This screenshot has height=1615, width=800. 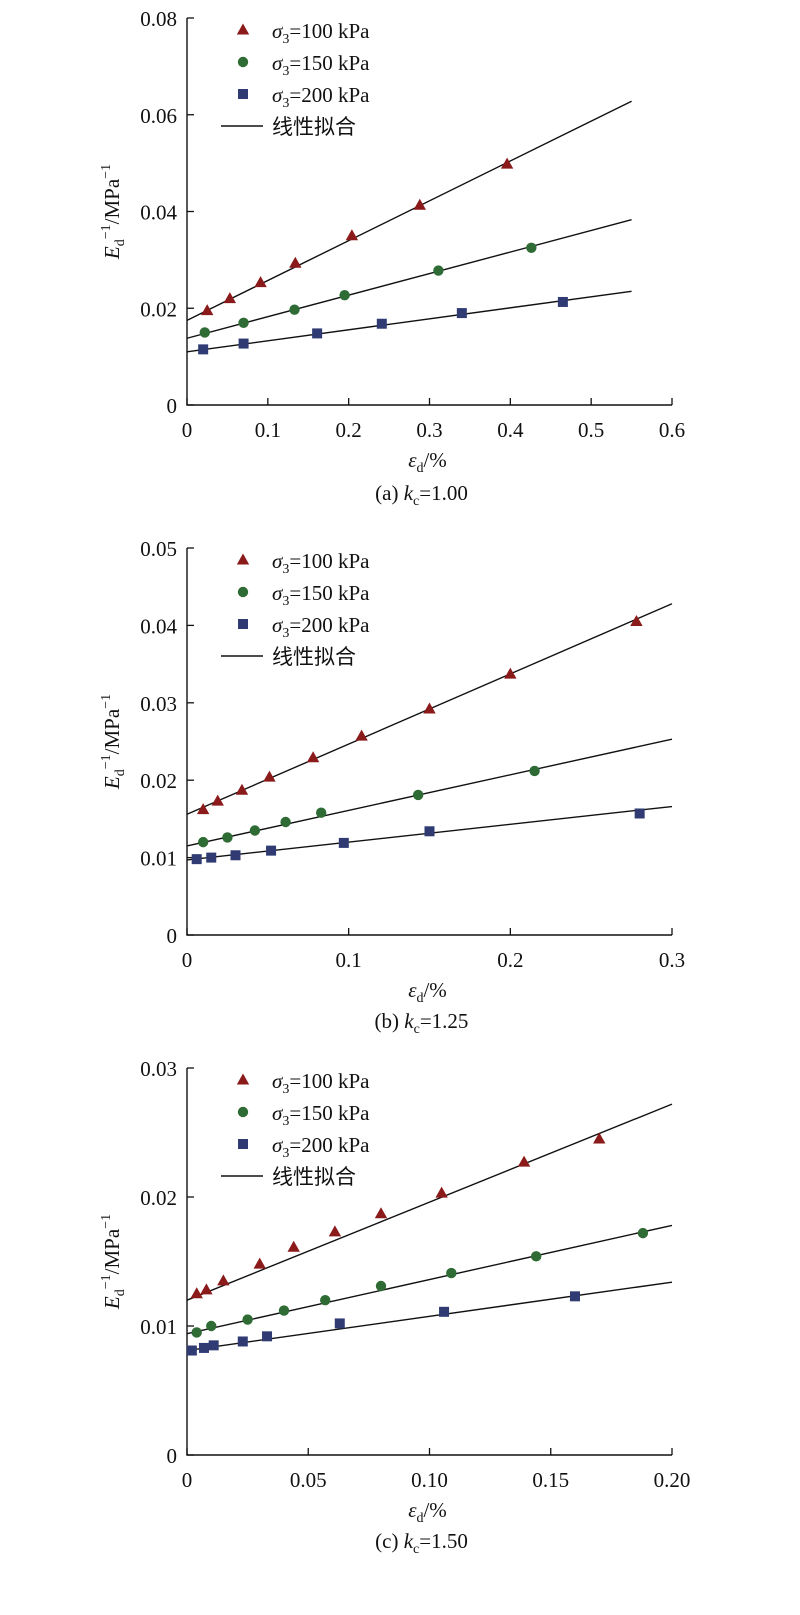 I want to click on y-tick-label: 0.08, so click(x=158, y=19).